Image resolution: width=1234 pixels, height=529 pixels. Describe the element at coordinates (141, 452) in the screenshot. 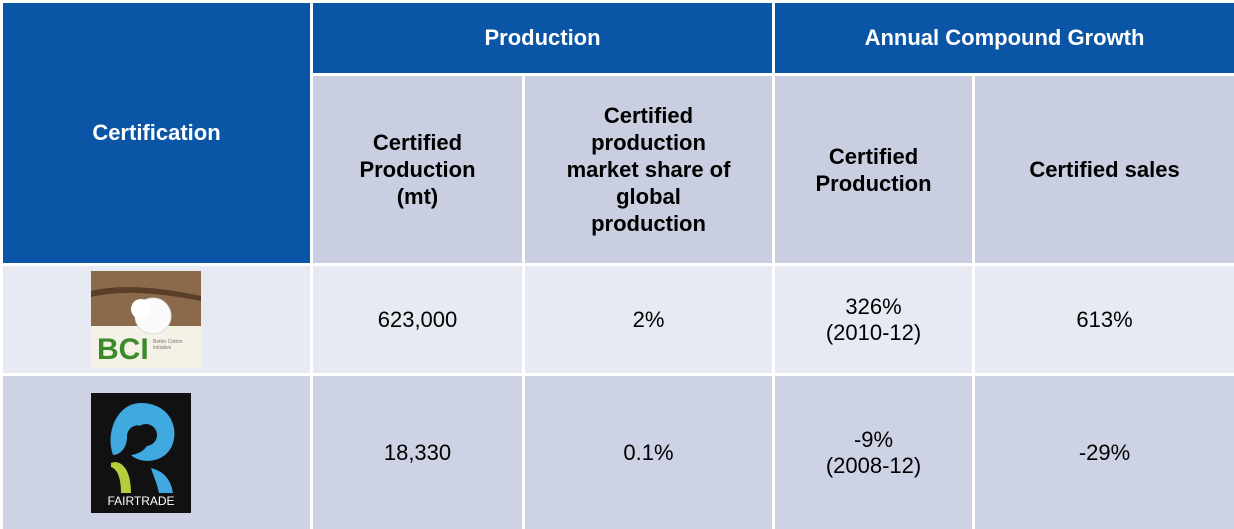

I see `fairtrade-logo: FAIRTRADE` at that location.